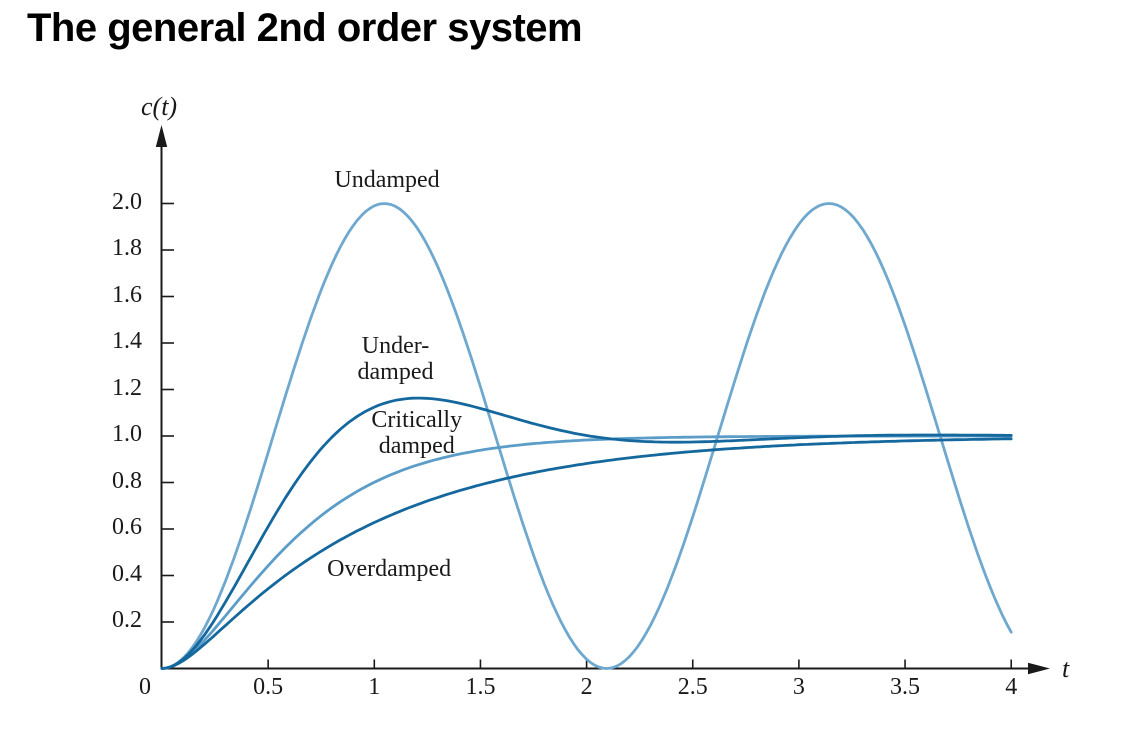 The width and height of the screenshot is (1139, 744). What do you see at coordinates (127, 294) in the screenshot?
I see `y-tick-label: 1.6` at bounding box center [127, 294].